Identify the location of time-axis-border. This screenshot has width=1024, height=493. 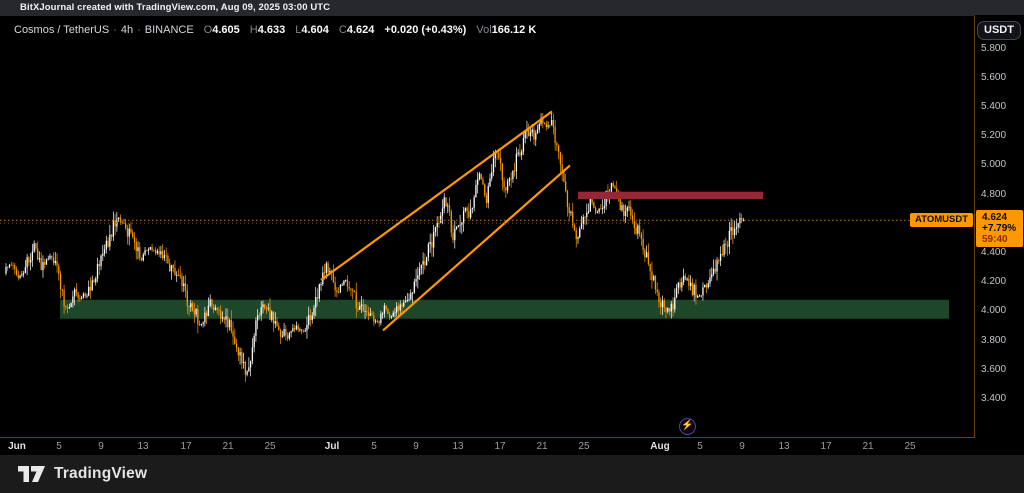
(512, 437).